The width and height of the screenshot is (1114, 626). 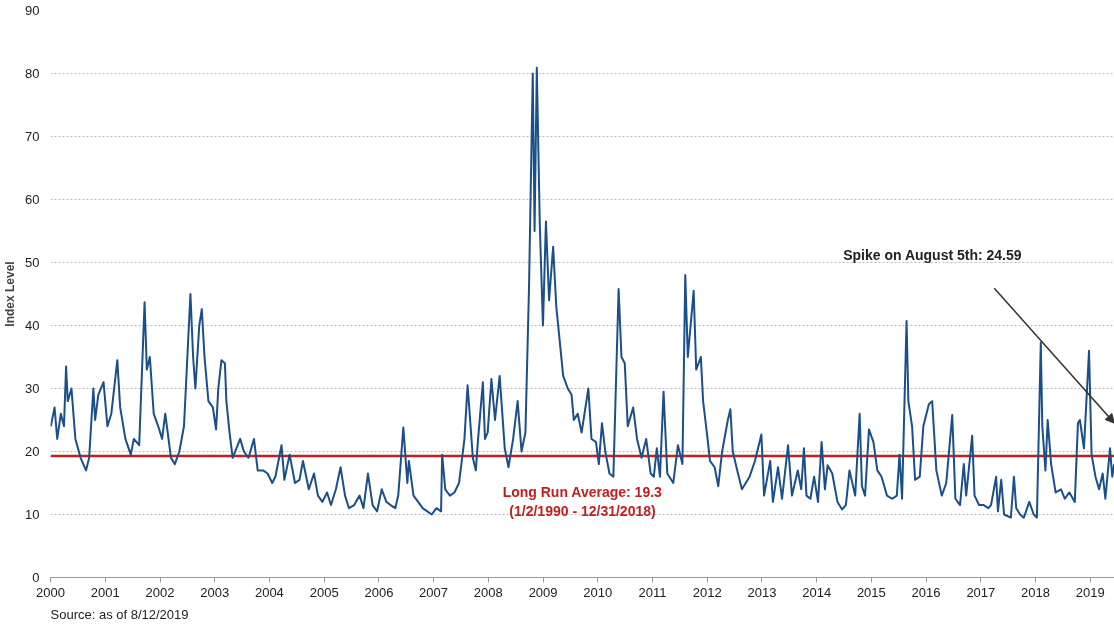 I want to click on y-axis-title: Index Level, so click(x=10, y=294).